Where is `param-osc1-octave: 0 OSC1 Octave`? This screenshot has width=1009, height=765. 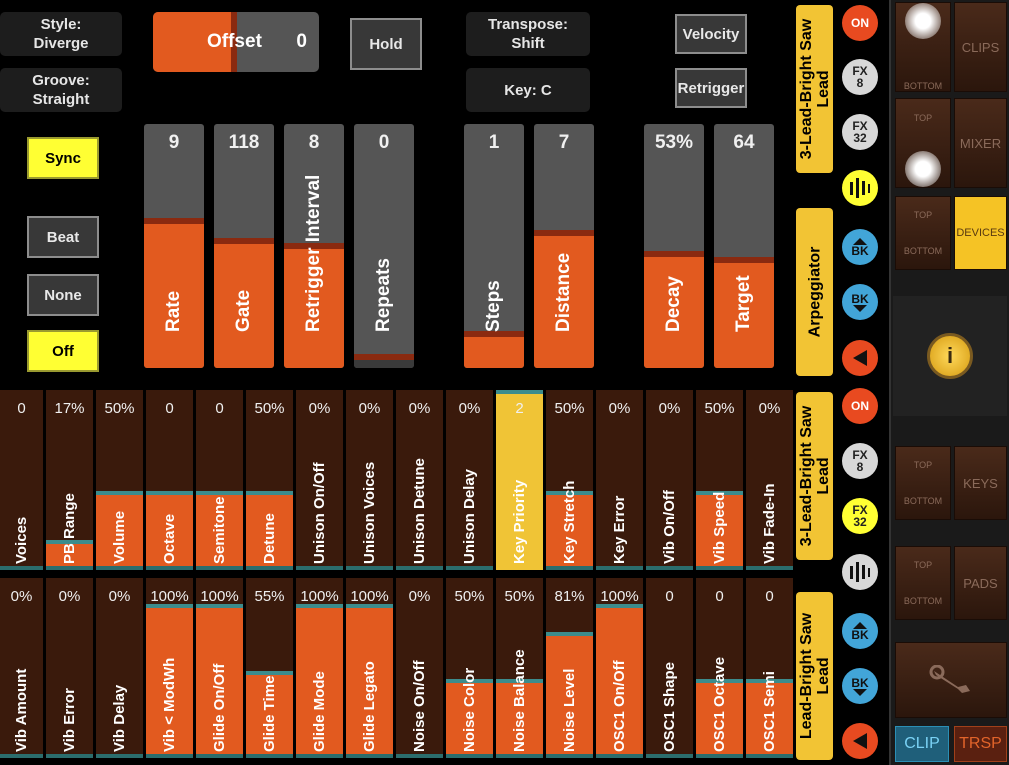
param-osc1-octave: 0 OSC1 Octave is located at coordinates (719, 668).